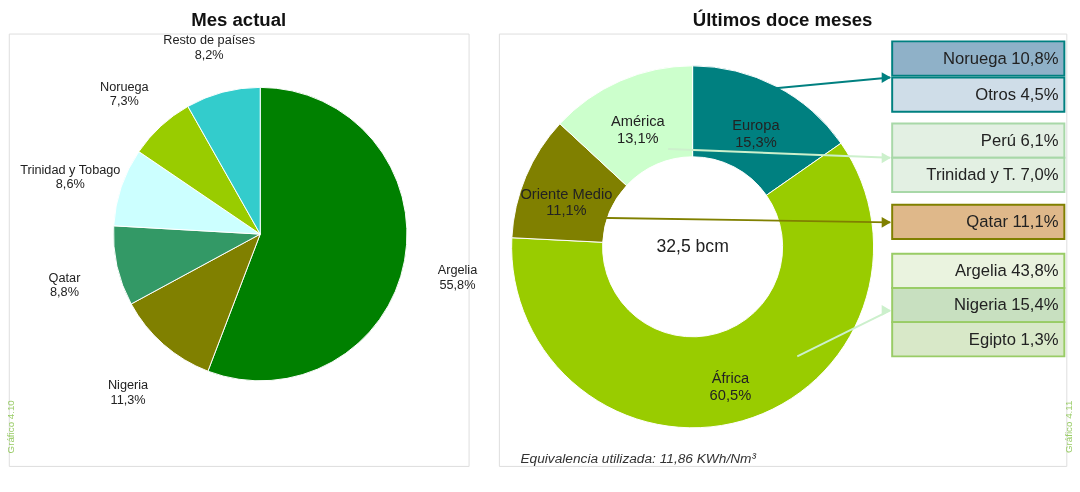 The width and height of the screenshot is (1080, 492). Describe the element at coordinates (756, 125) in the screenshot. I see `slice-label: Europa` at that location.